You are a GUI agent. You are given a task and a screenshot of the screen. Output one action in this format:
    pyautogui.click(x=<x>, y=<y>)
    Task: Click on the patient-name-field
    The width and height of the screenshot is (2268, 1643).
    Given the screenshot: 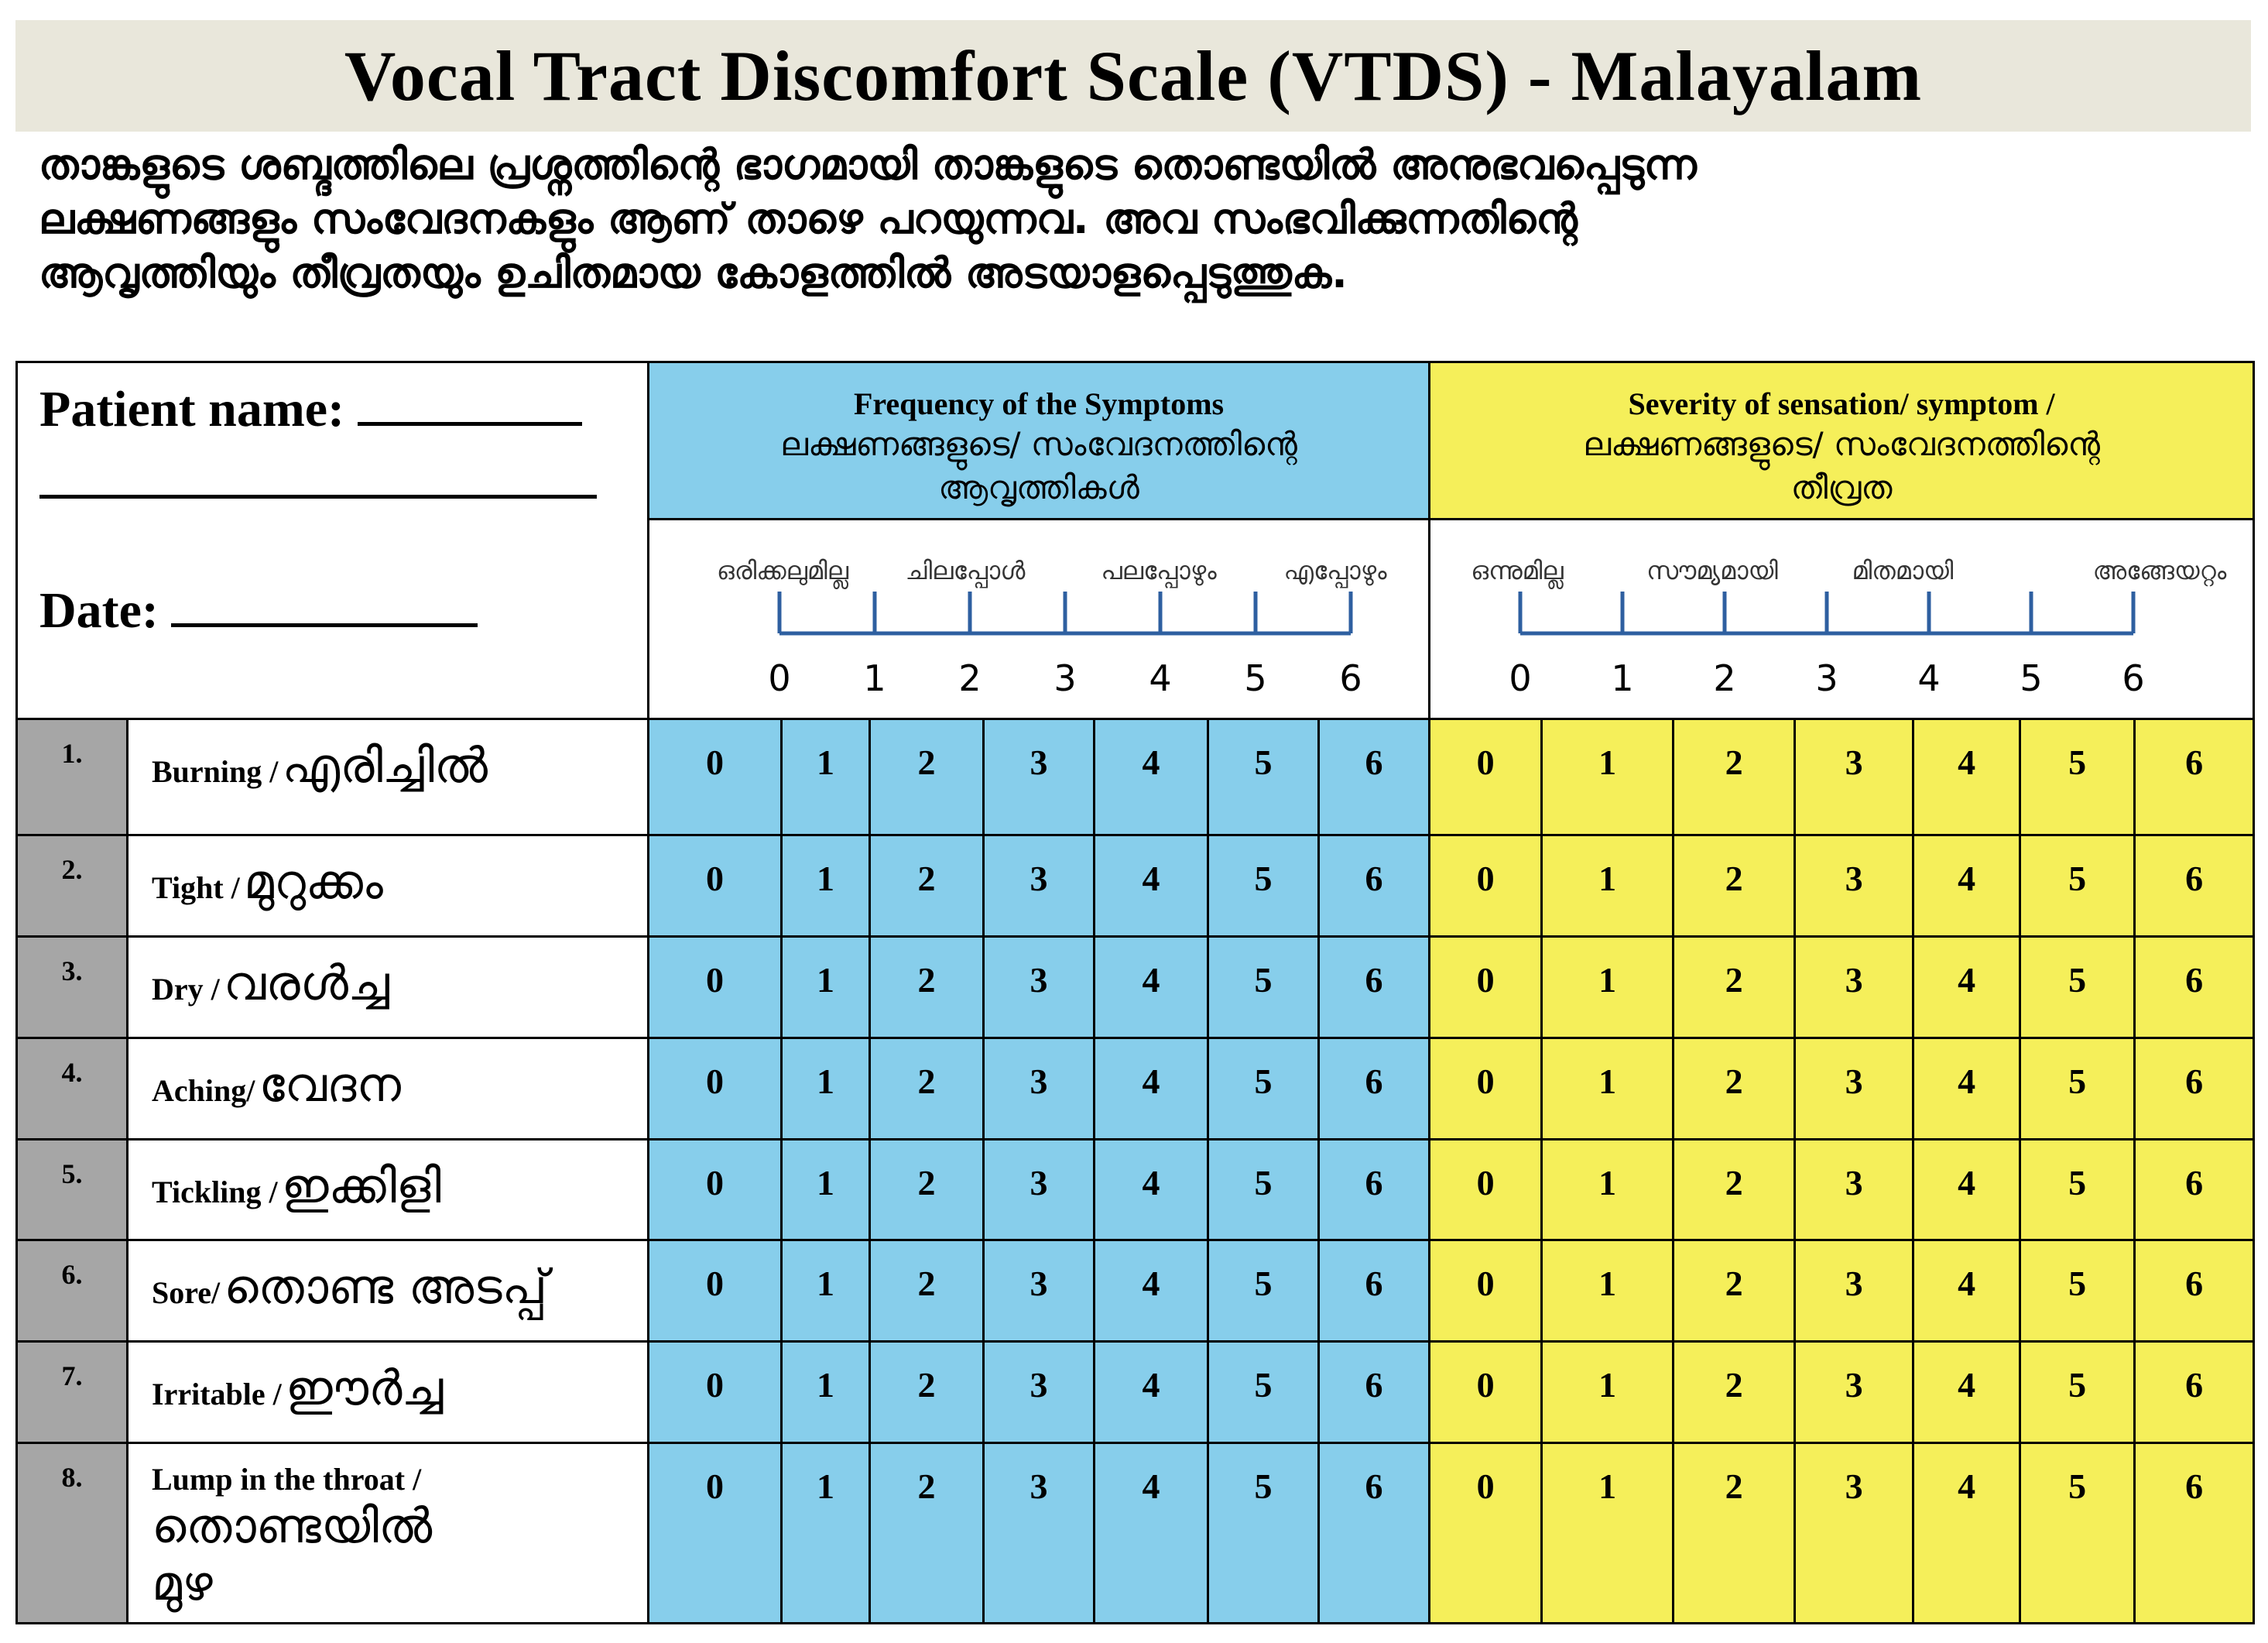 What is the action you would take?
    pyautogui.click(x=469, y=424)
    